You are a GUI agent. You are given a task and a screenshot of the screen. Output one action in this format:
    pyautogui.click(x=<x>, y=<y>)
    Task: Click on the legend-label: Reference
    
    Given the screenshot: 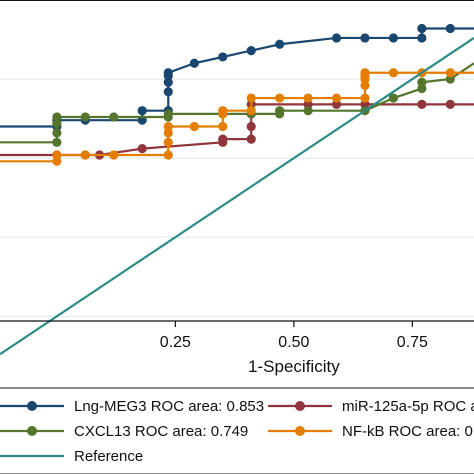 What is the action you would take?
    pyautogui.click(x=108, y=456)
    